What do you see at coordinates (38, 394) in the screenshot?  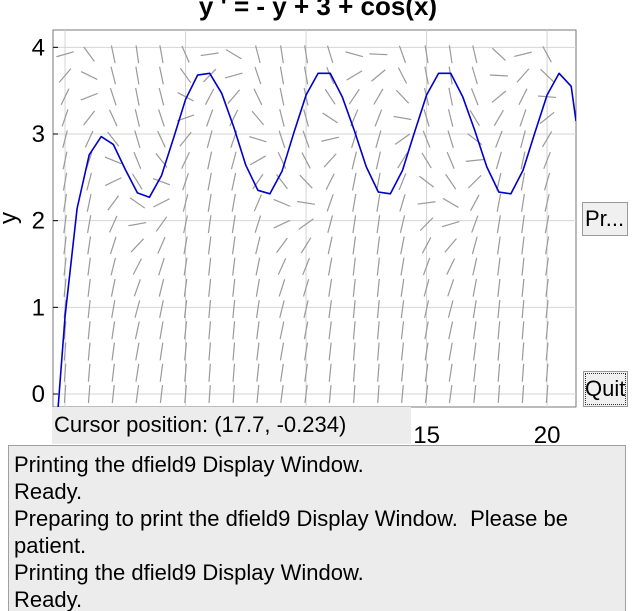 I see `y-tick-label: 0` at bounding box center [38, 394].